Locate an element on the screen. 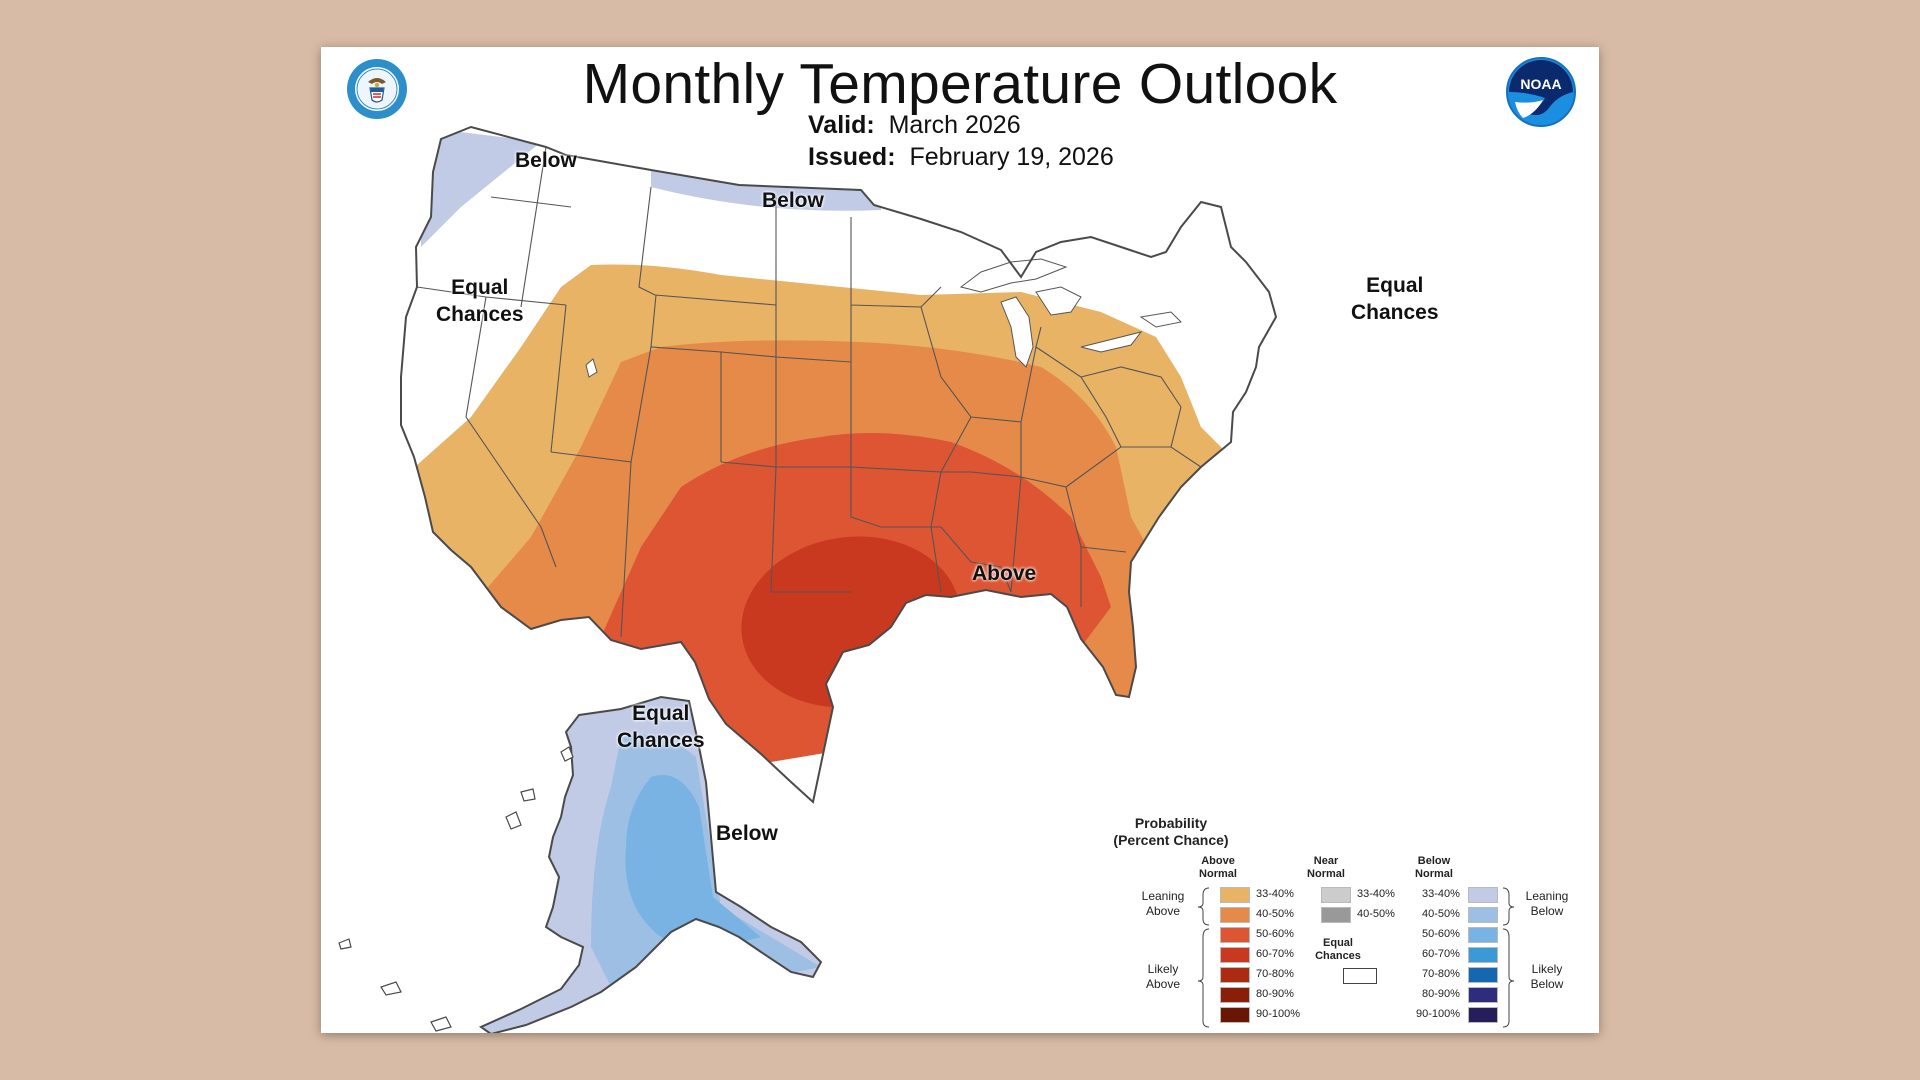 The width and height of the screenshot is (1920, 1080). label-northeast-equal-chances: Equal Chances is located at coordinates (1395, 299).